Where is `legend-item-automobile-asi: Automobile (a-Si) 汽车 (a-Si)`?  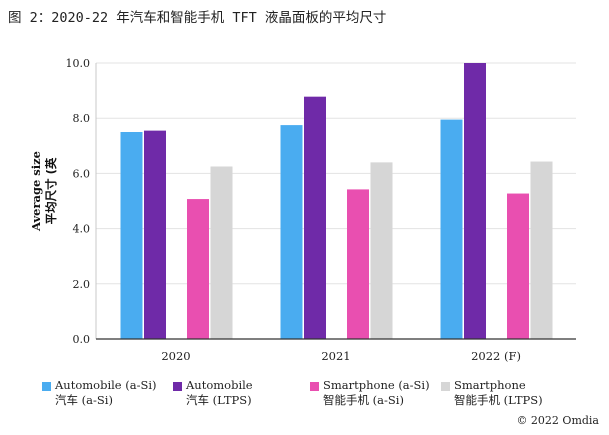 legend-item-automobile-asi: Automobile (a-Si) 汽车 (a-Si) is located at coordinates (99, 393).